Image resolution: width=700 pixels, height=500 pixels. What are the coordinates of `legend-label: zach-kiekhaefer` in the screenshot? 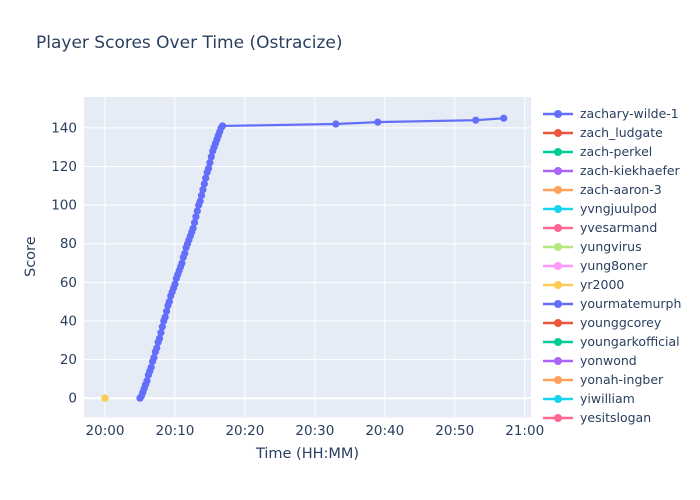 It's located at (630, 170).